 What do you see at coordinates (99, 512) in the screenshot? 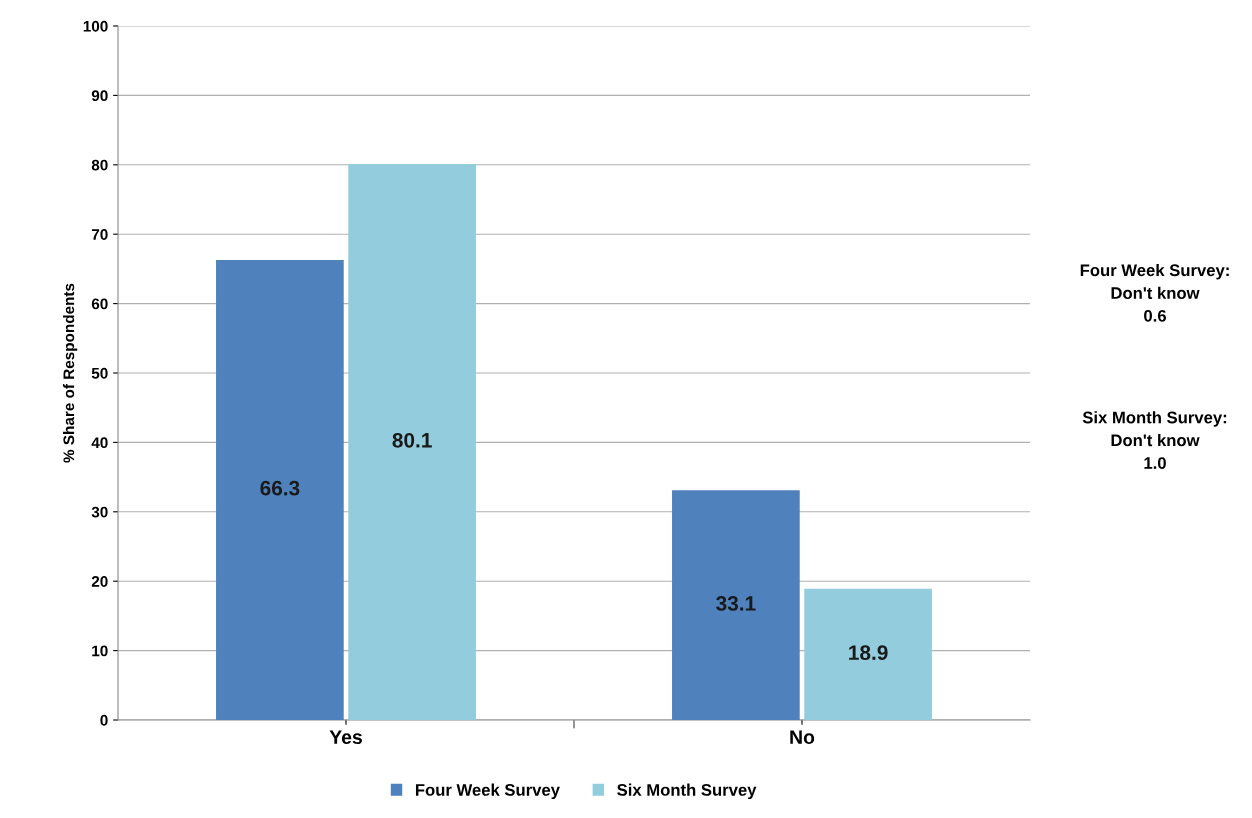
I see `y-tick-label: 30` at bounding box center [99, 512].